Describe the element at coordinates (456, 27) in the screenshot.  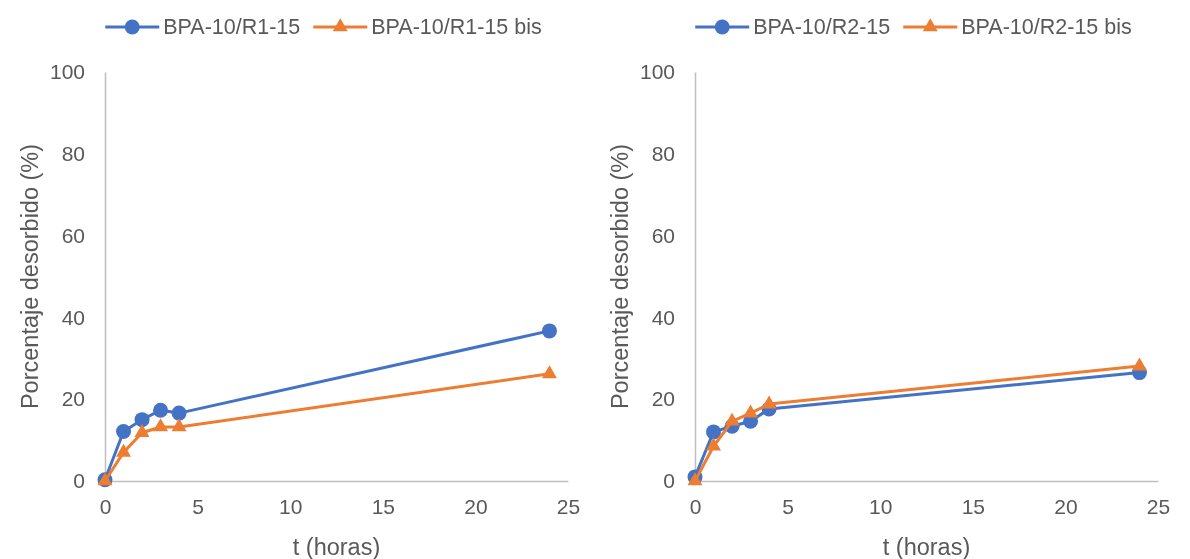
I see `legend-label: BPA-10/R1-15 bis` at that location.